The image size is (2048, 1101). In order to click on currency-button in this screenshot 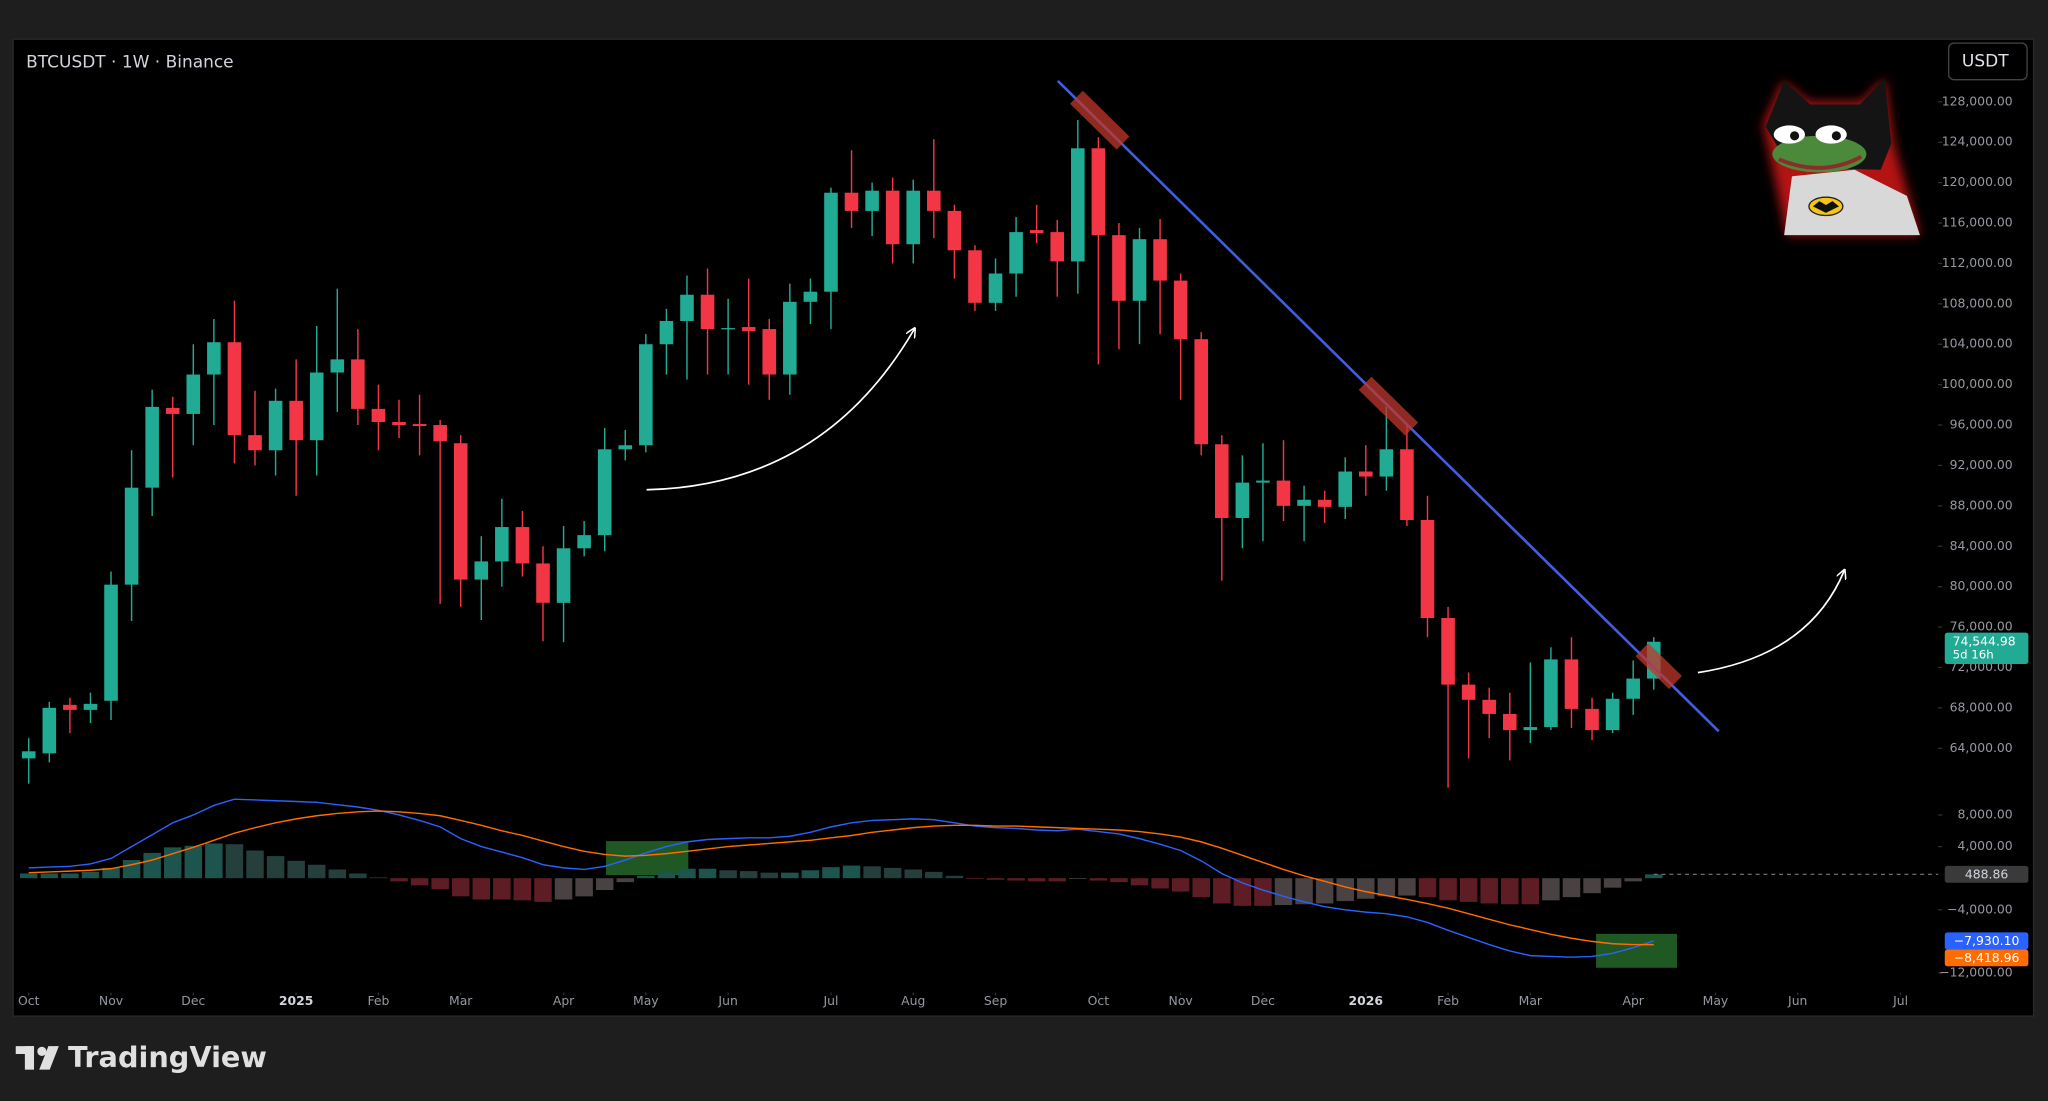, I will do `click(1988, 61)`.